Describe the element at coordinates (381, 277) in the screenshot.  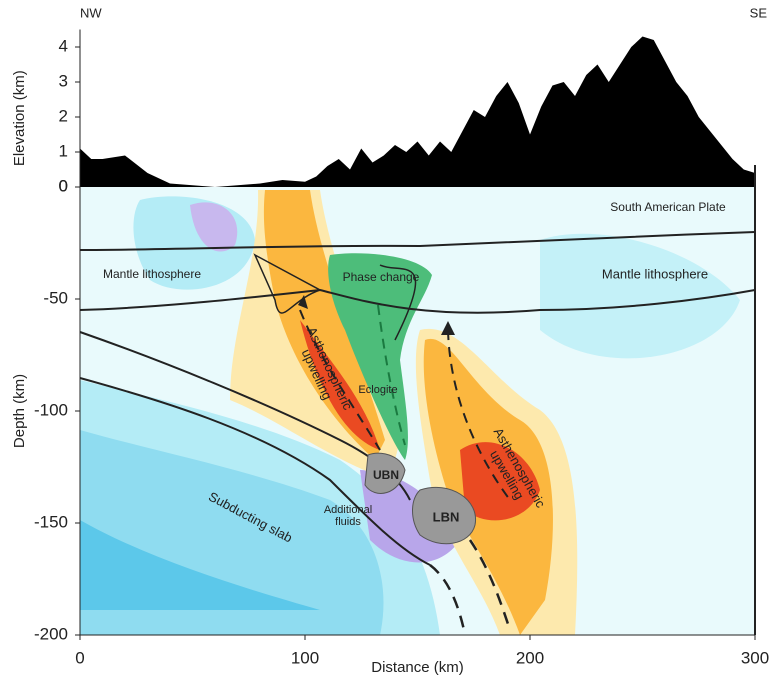
I see `annotation: Phase change` at that location.